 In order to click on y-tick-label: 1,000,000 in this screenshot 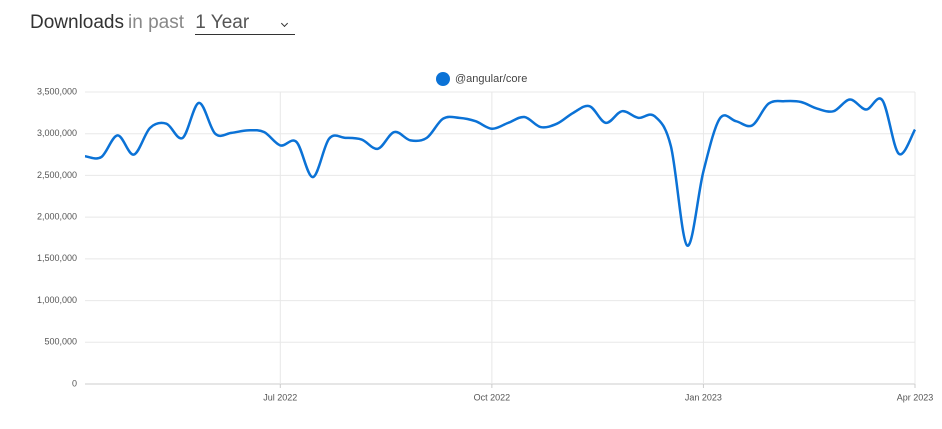, I will do `click(57, 300)`.